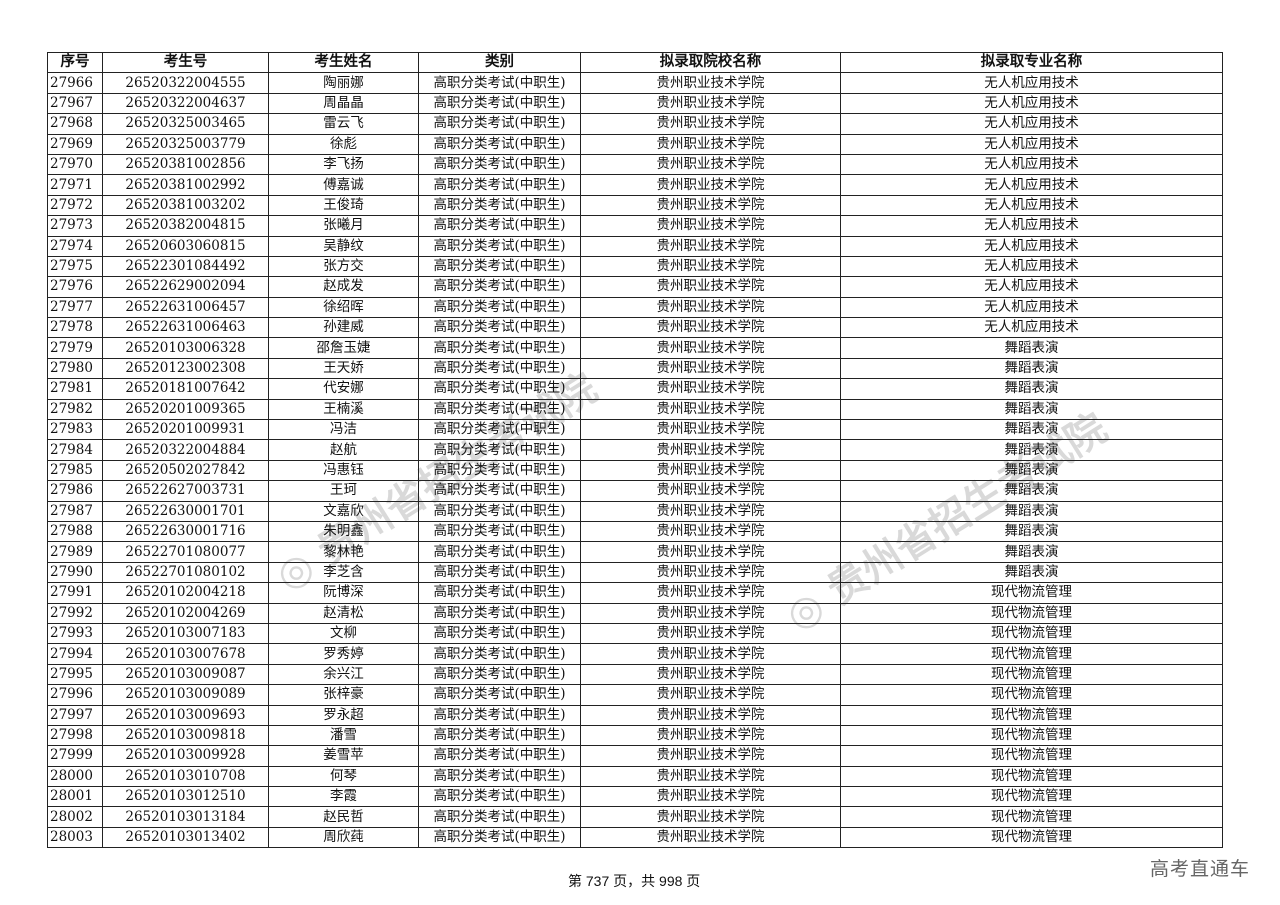 This screenshot has height=905, width=1280. Describe the element at coordinates (185, 307) in the screenshot. I see `cell-exam-id: 26522631006457` at that location.